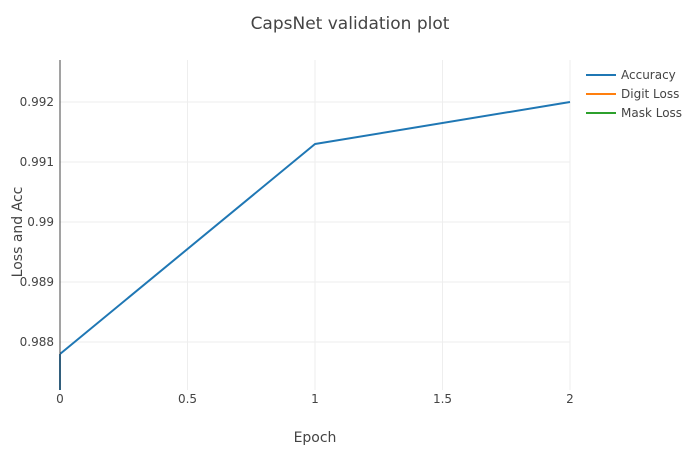 Image resolution: width=700 pixels, height=450 pixels. Describe the element at coordinates (37, 102) in the screenshot. I see `y-tick-label: 0.992` at that location.